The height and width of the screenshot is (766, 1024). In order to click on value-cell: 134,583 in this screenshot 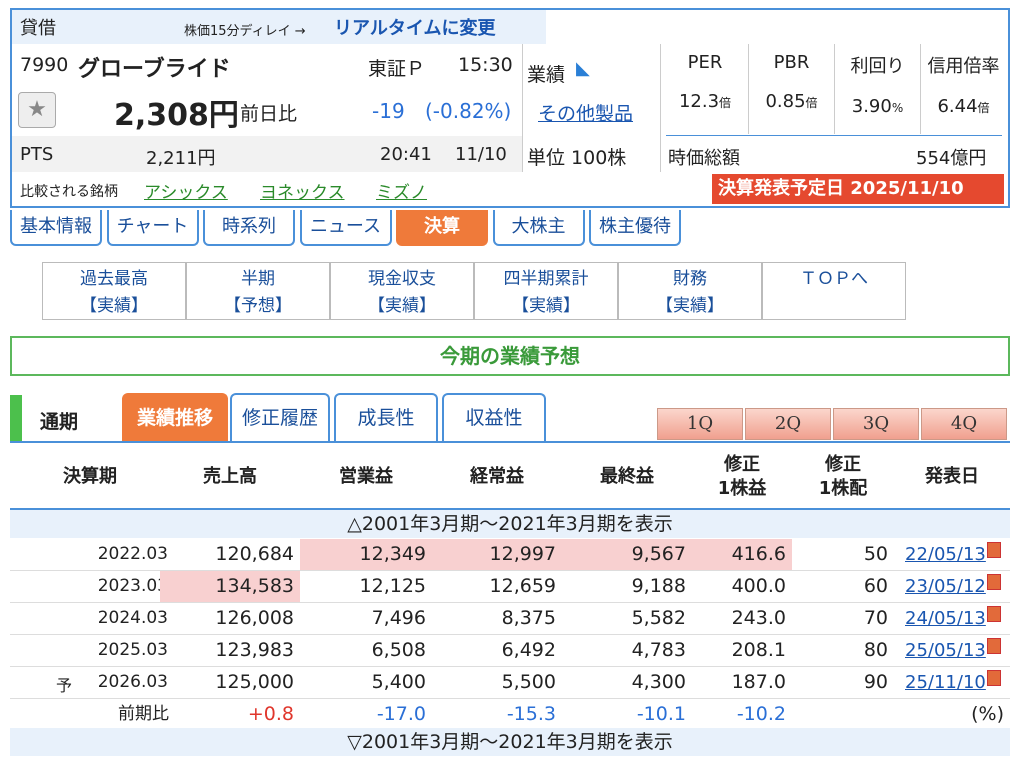, I will do `click(230, 586)`.